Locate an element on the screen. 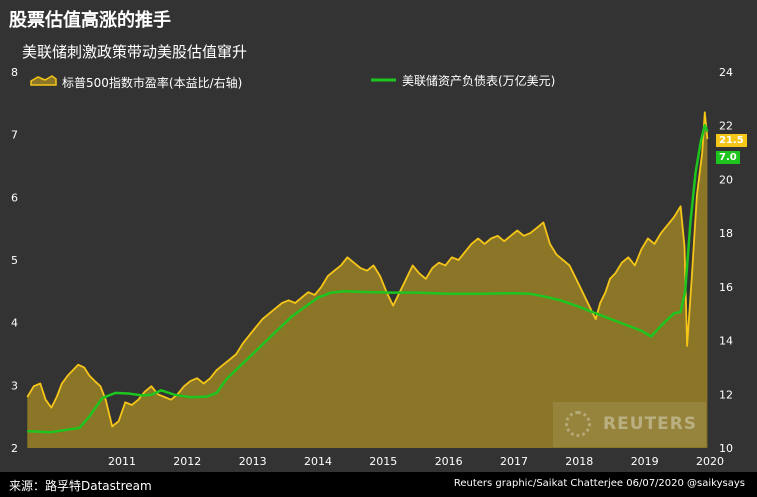 The image size is (757, 497). source-note: 来源：路孚特Datastream is located at coordinates (80, 486).